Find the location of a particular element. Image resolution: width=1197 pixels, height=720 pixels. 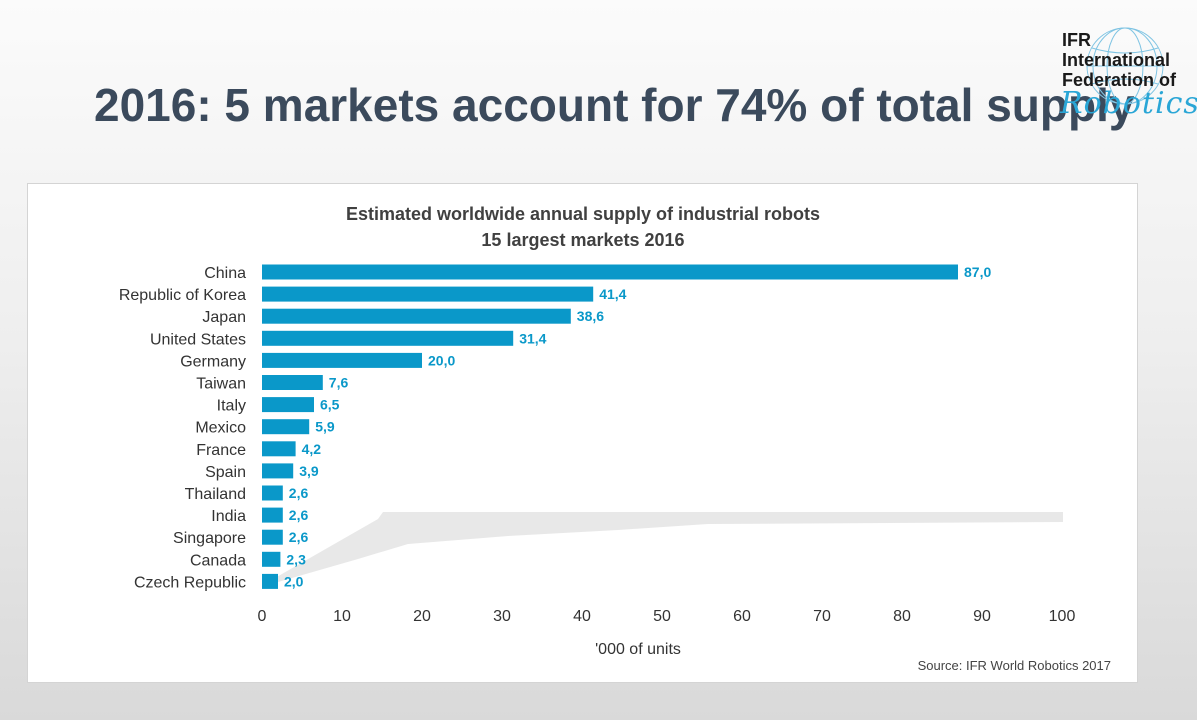

value-label: 41,4 is located at coordinates (612, 294).